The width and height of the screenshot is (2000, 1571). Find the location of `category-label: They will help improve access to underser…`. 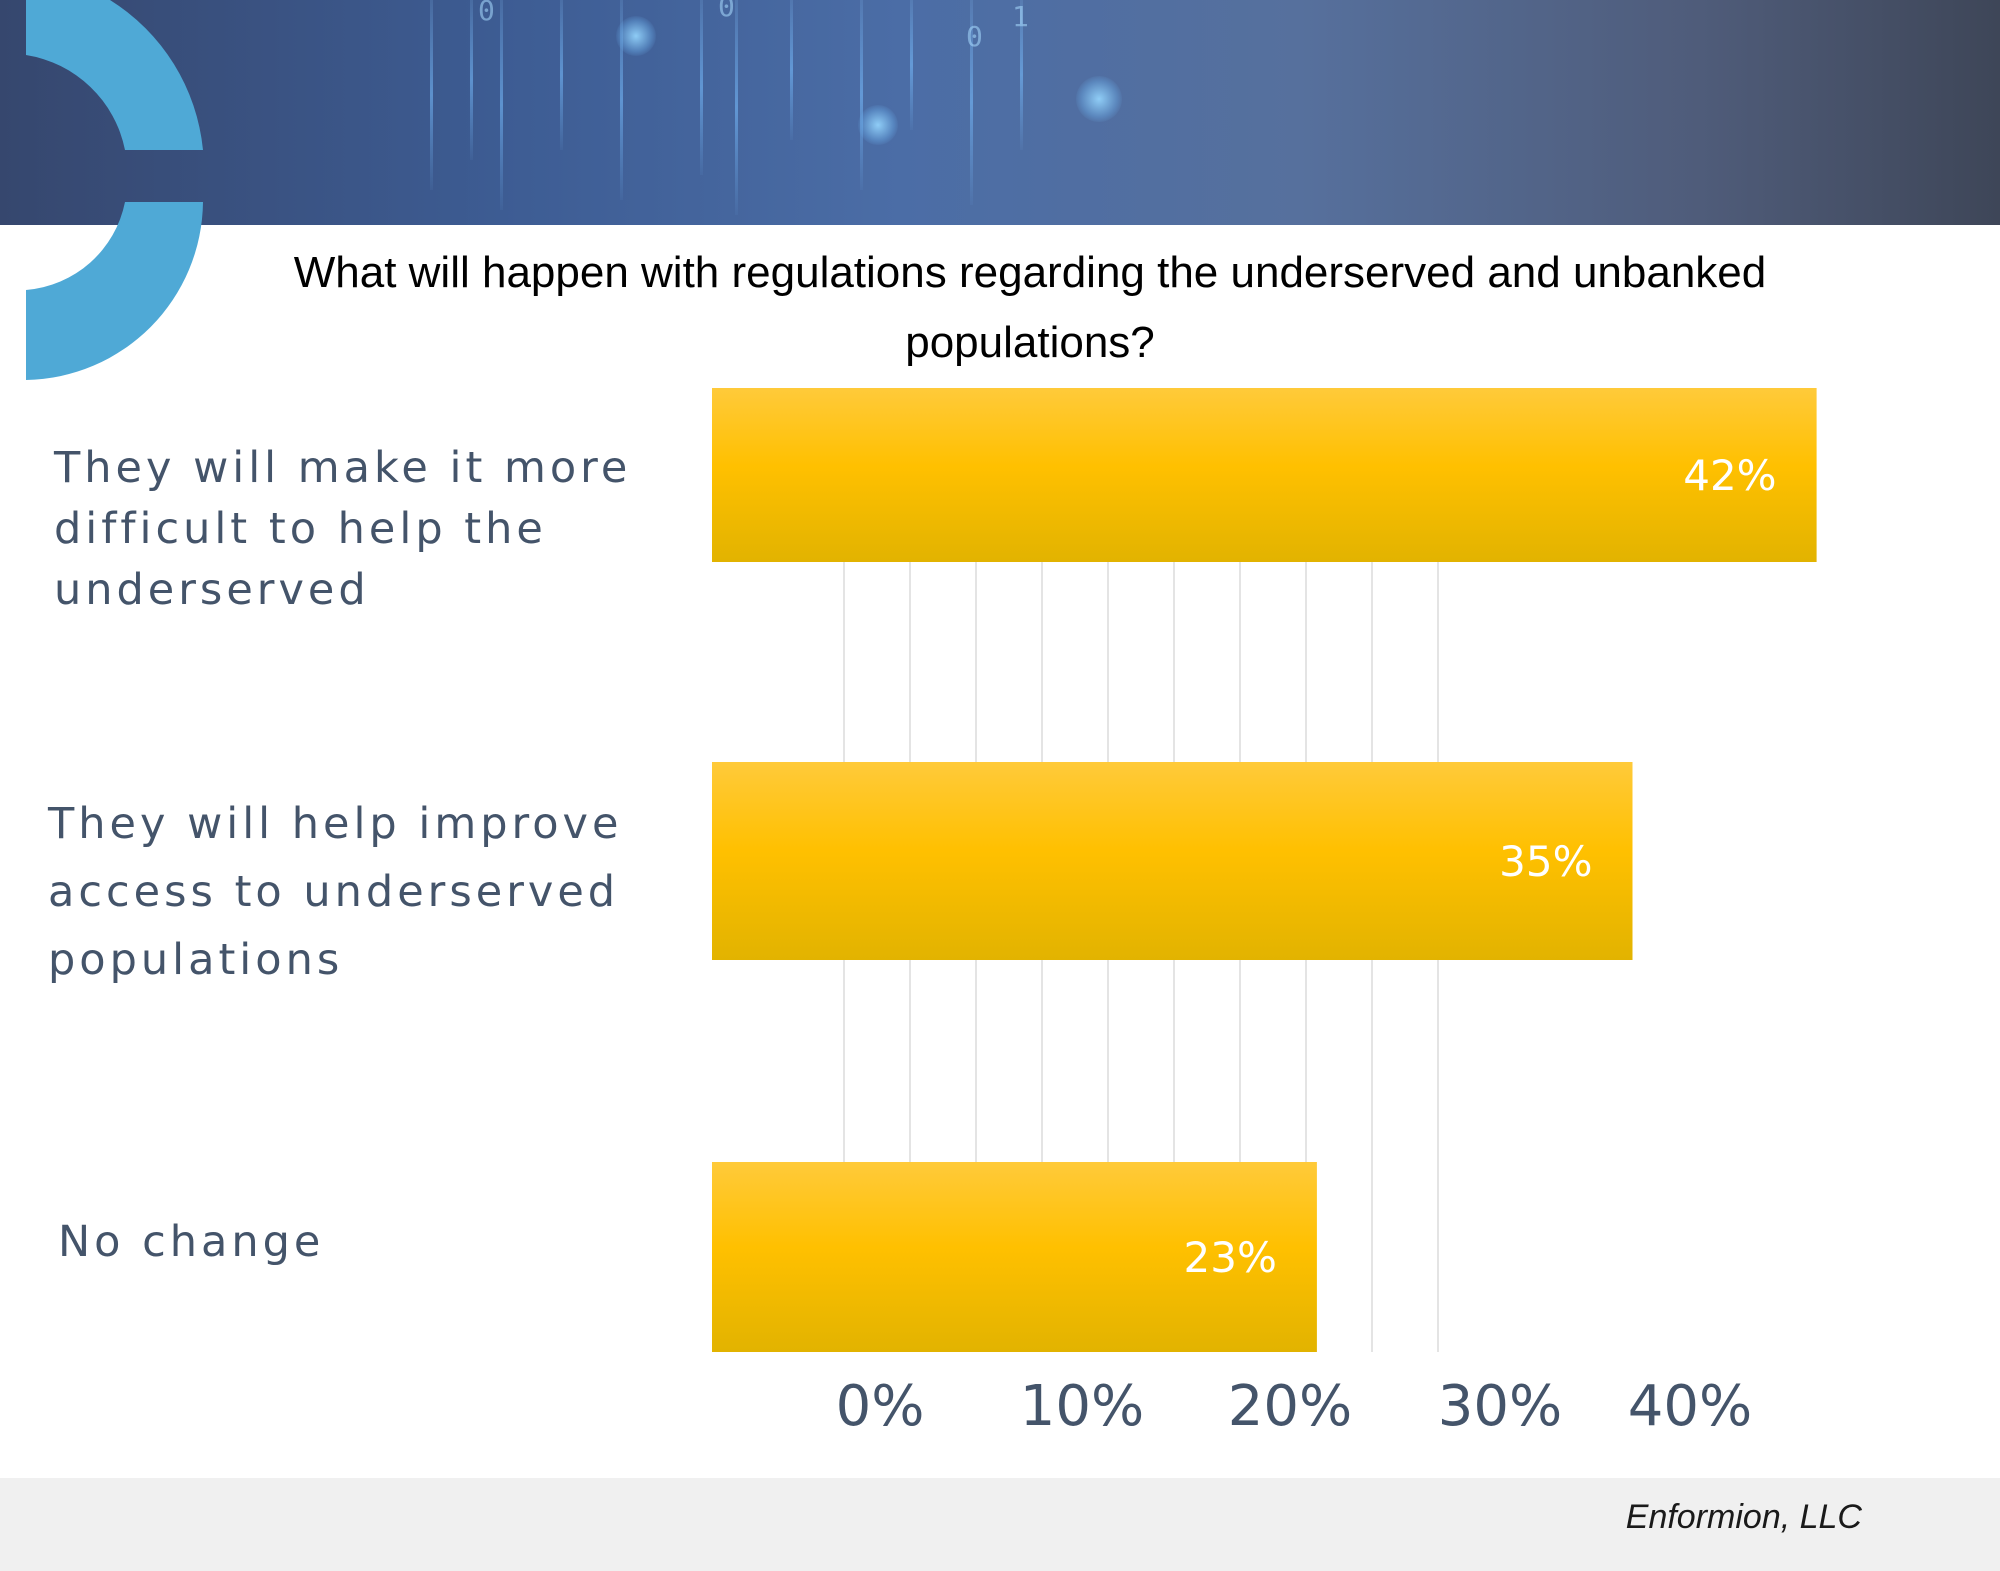

category-label: They will help improve access to underser… is located at coordinates (335, 892).